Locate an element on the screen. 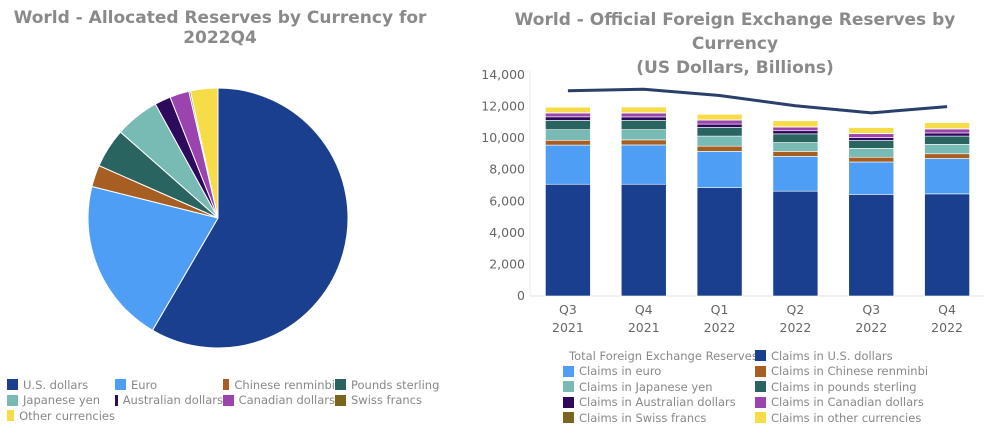 This screenshot has width=1000, height=437. legend-item-swiss-francs: Swiss francs is located at coordinates (389, 401).